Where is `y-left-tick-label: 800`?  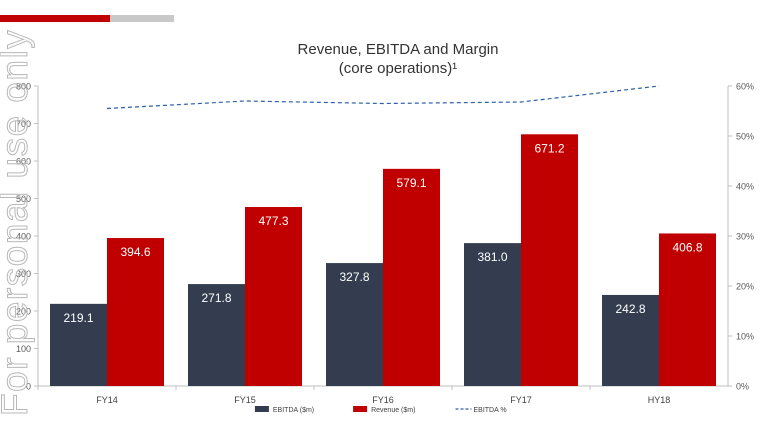 y-left-tick-label: 800 is located at coordinates (23, 87).